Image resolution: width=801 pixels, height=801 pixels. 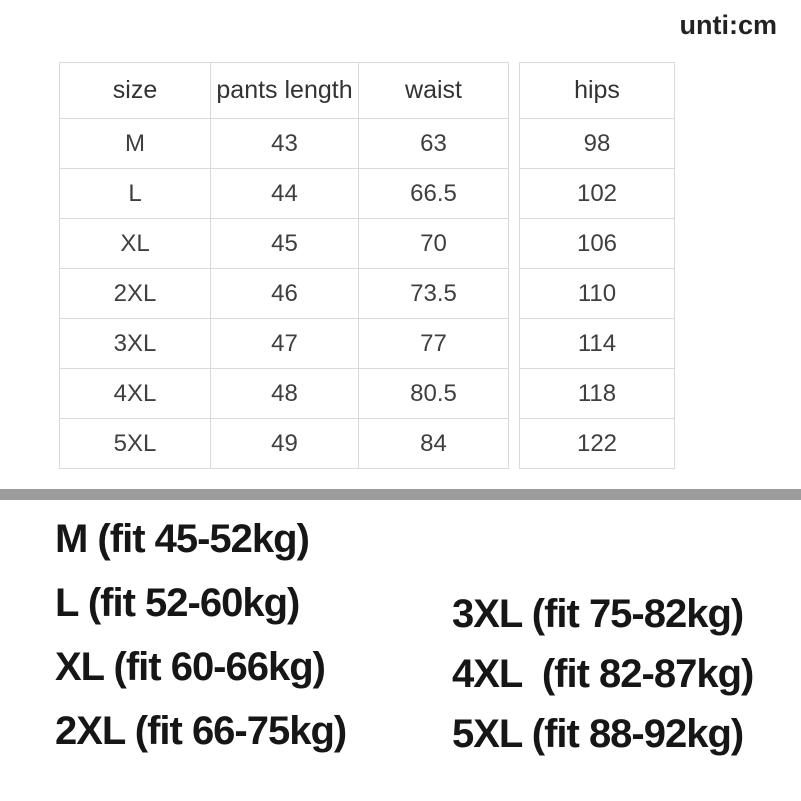 I want to click on table-row: 98, so click(x=597, y=143).